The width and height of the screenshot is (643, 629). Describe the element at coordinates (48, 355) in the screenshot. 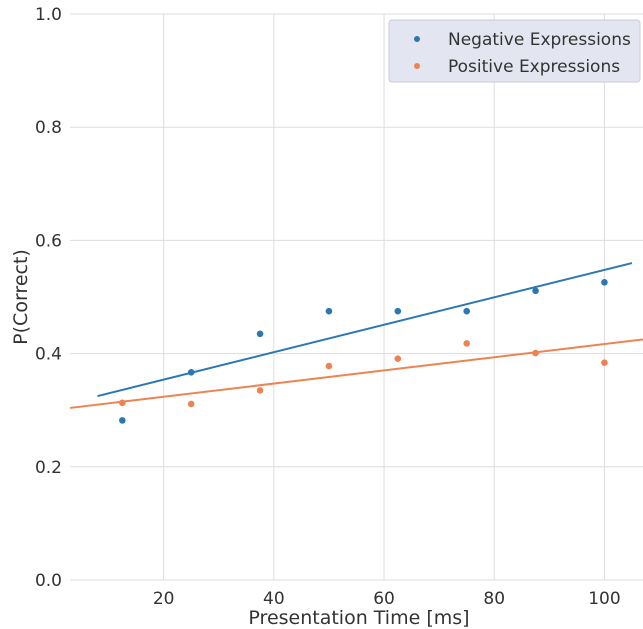

I see `y-tick-label: 0.4` at that location.